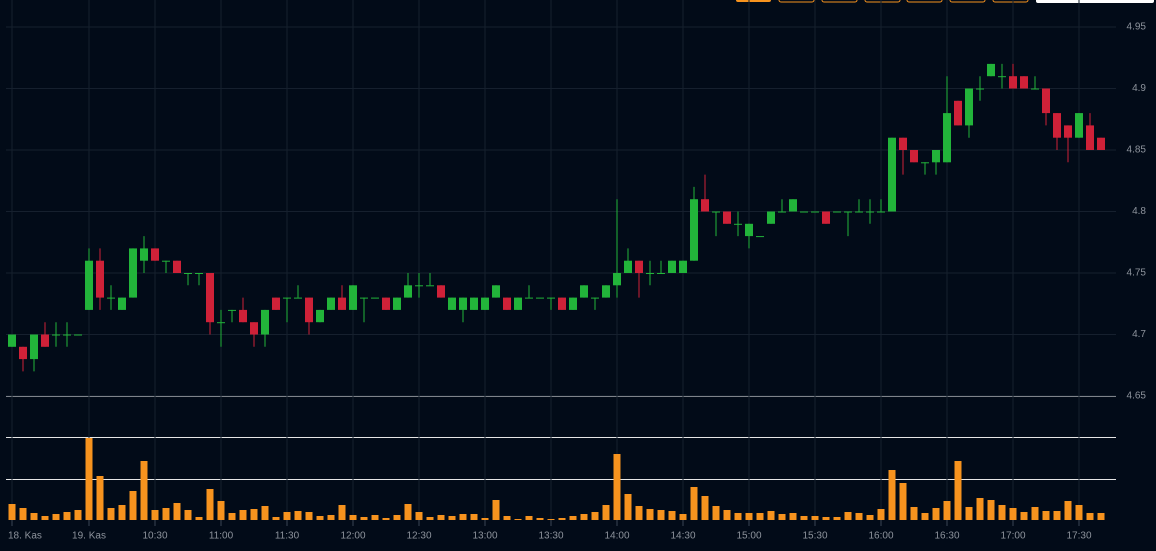 The height and width of the screenshot is (551, 1156). Describe the element at coordinates (1078, 536) in the screenshot. I see `x-tick-label: 17:30` at that location.